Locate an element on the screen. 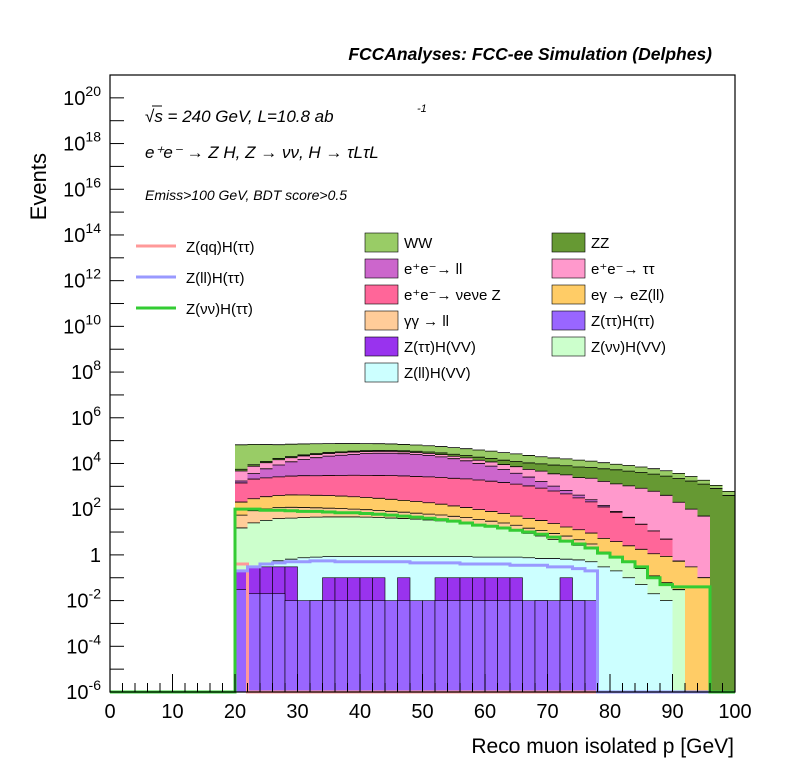 This screenshot has width=796, height=772. x-tick-label: 70 is located at coordinates (547, 712).